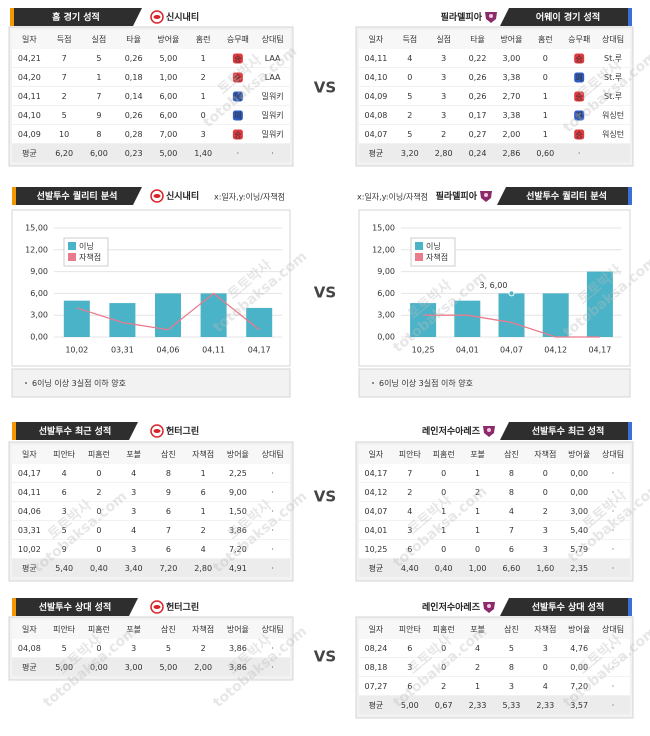 Image resolution: width=650 pixels, height=736 pixels. I want to click on table-cell: 4, so click(133, 530).